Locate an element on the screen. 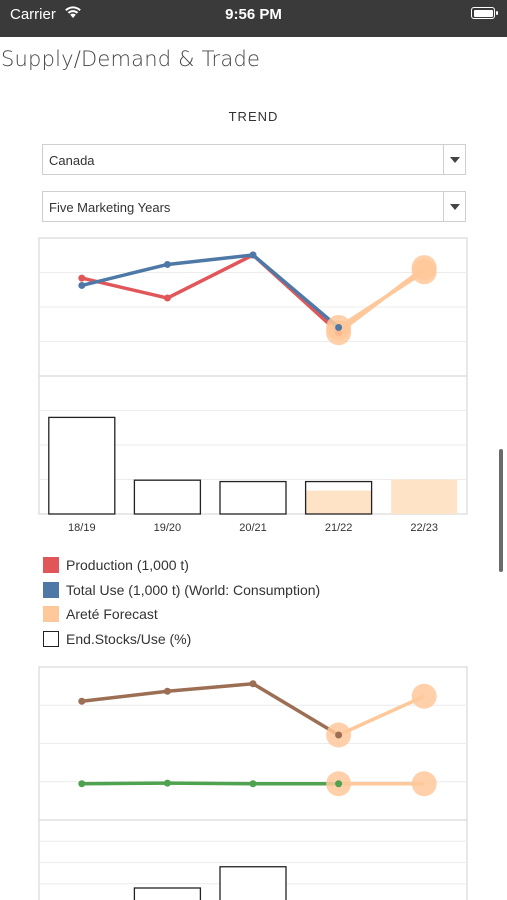 The image size is (507, 900). x-tick-label: 18/19 is located at coordinates (82, 528).